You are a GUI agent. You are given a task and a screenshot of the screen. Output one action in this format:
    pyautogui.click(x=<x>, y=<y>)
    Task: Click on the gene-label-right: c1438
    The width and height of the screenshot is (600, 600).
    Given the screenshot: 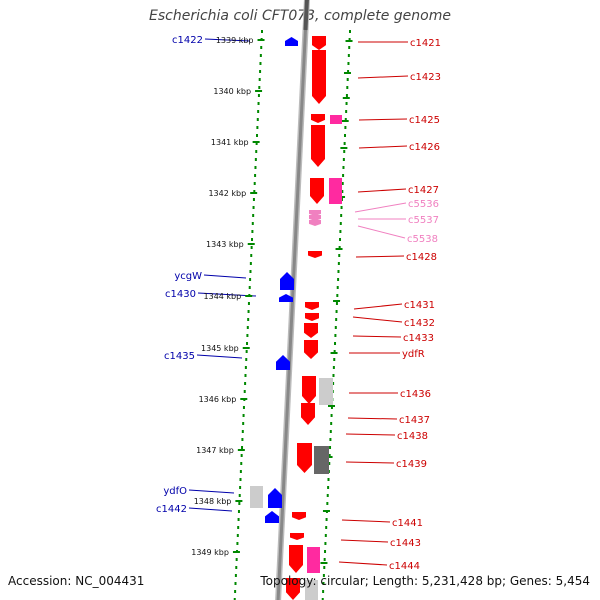 What is the action you would take?
    pyautogui.click(x=412, y=436)
    